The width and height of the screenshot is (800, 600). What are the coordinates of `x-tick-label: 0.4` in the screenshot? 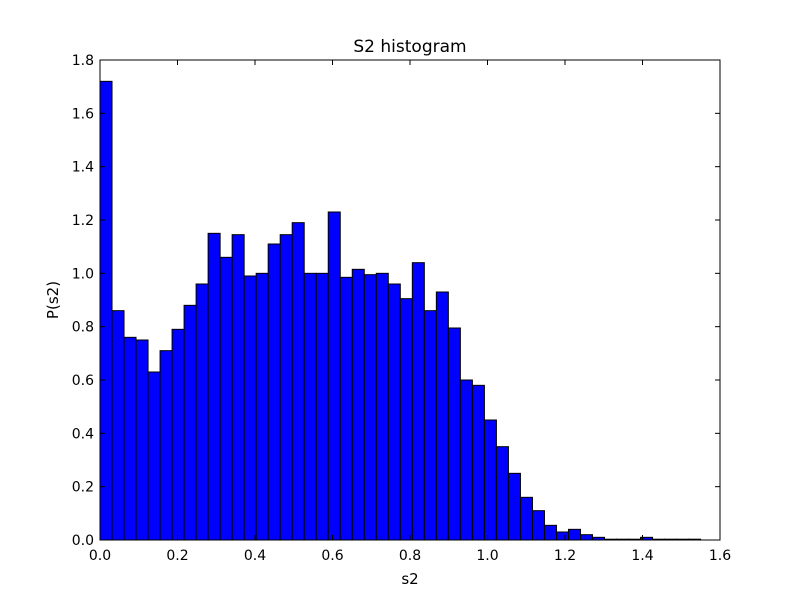 It's located at (255, 556).